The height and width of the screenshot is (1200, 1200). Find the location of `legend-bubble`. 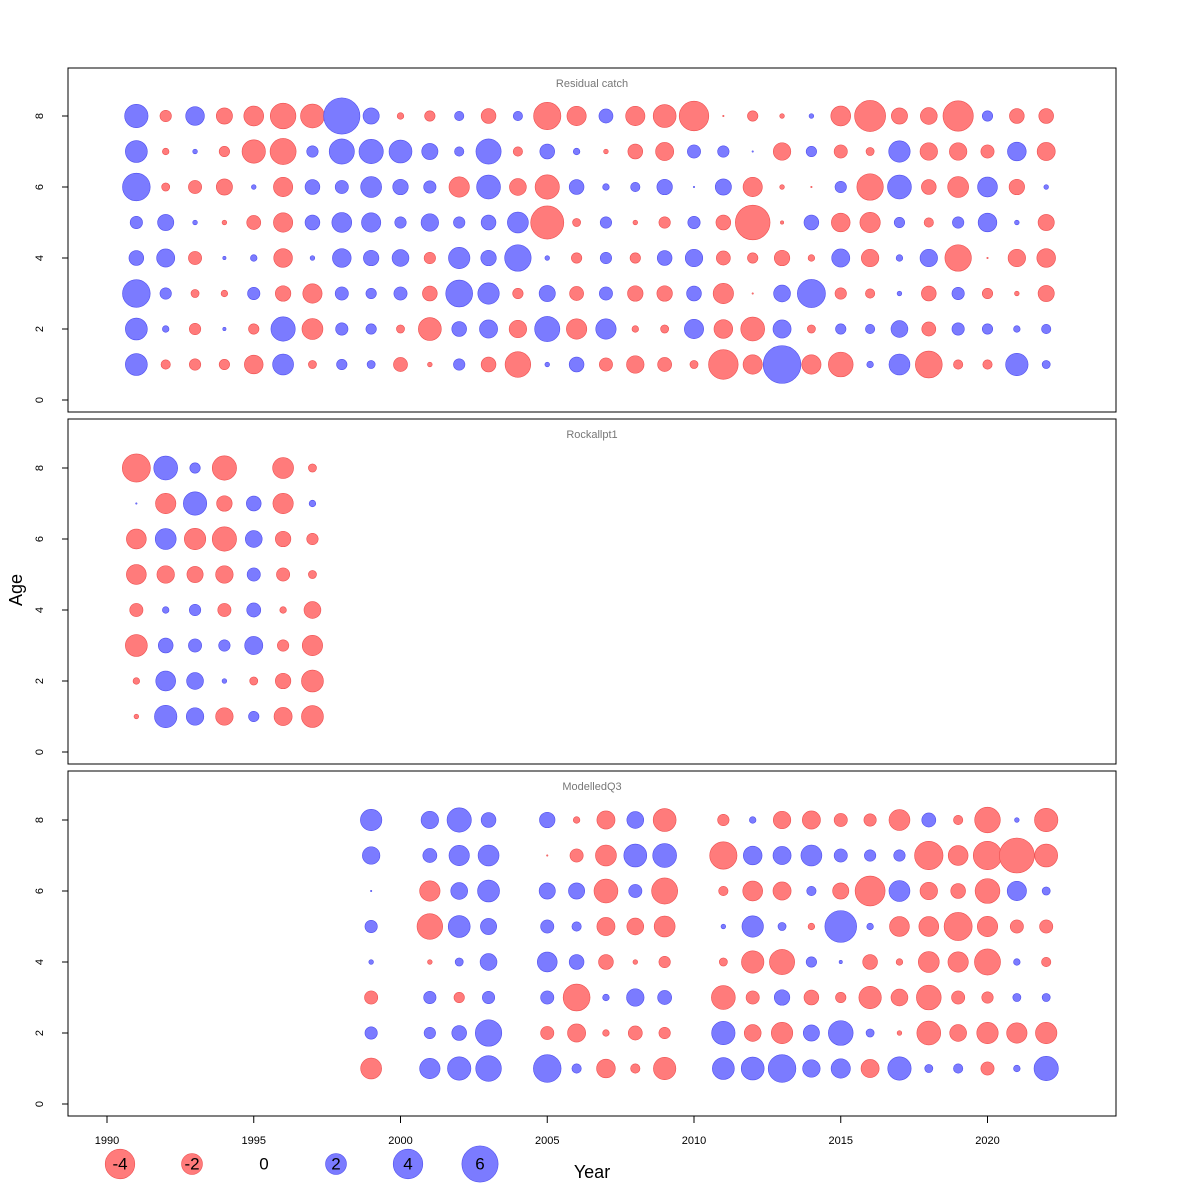

legend-bubble is located at coordinates (336, 1164).